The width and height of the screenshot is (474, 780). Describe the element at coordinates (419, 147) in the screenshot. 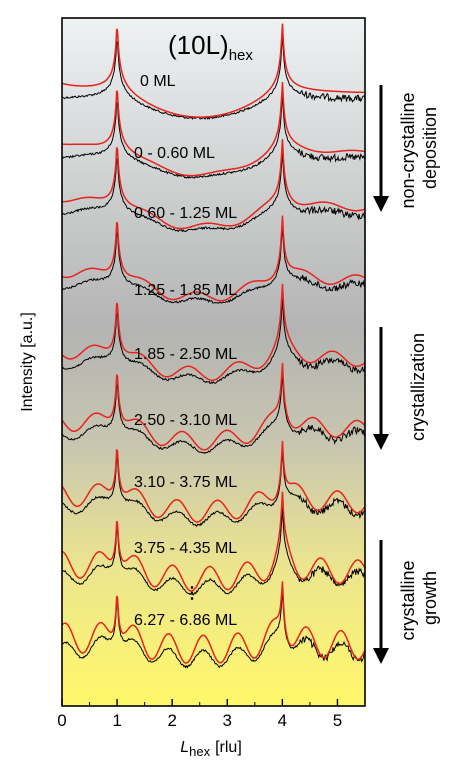

I see `svg-text:non-crystalline depositi: non-crystalline deposition` at that location.